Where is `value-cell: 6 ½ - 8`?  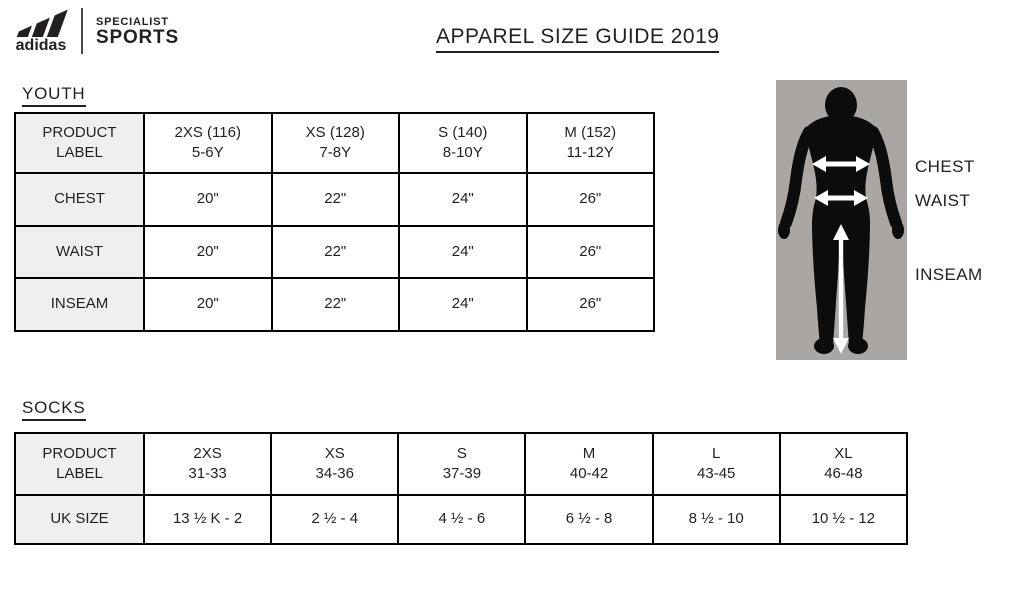
value-cell: 6 ½ - 8 is located at coordinates (589, 519).